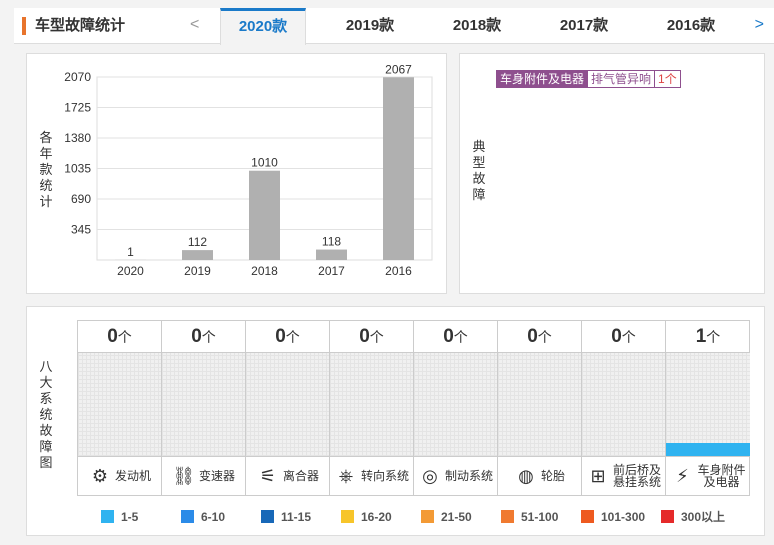  What do you see at coordinates (376, 516) in the screenshot?
I see `legend-label: 16-20` at bounding box center [376, 516].